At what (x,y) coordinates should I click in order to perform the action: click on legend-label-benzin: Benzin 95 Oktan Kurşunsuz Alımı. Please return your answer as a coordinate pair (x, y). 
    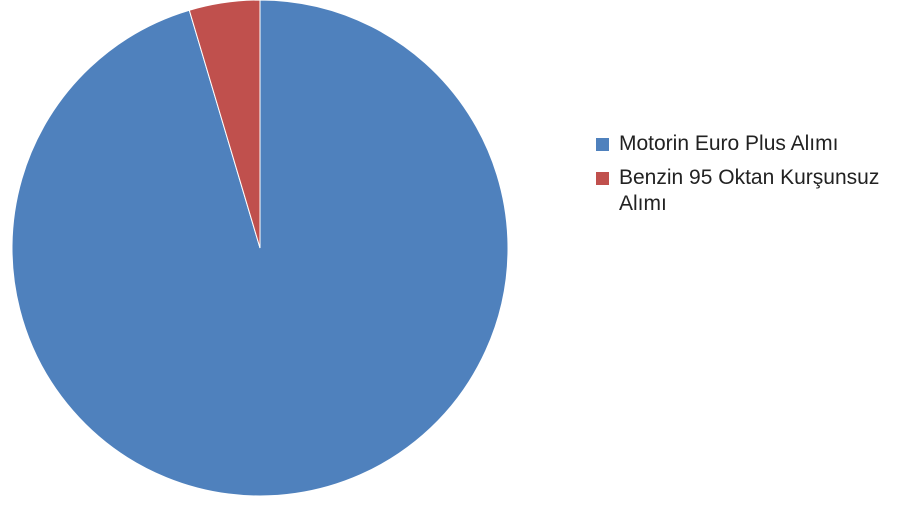
    Looking at the image, I should click on (749, 190).